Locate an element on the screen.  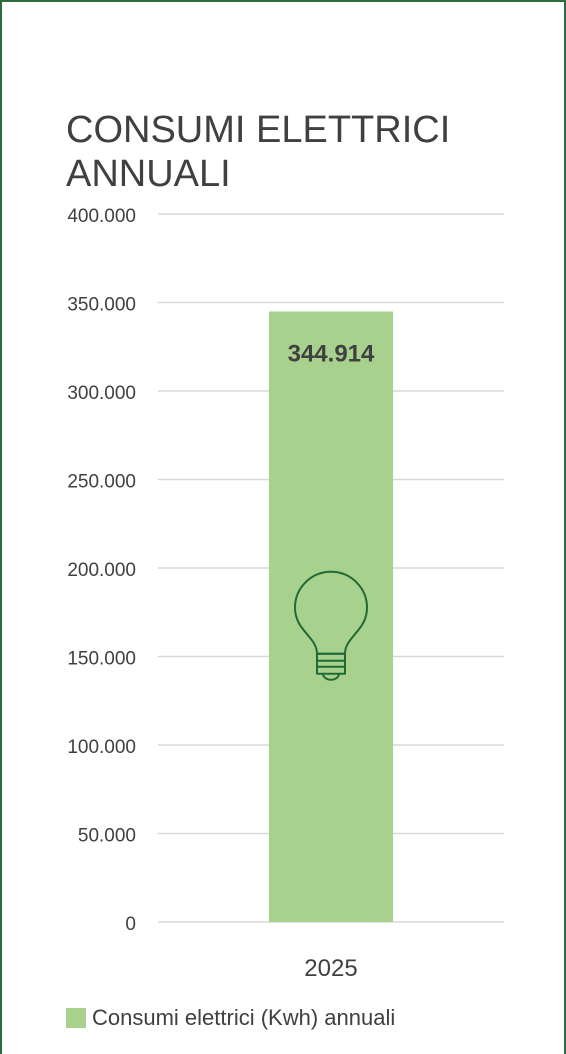
y-tick-label: 350.000 is located at coordinates (101, 305).